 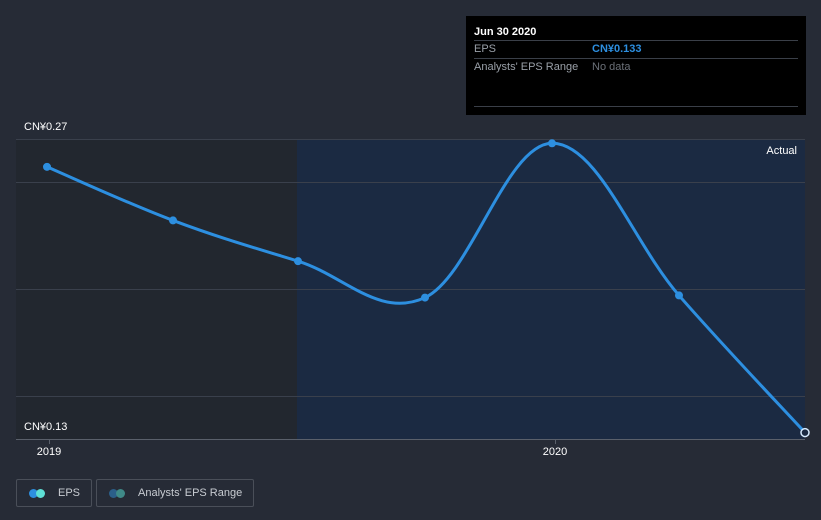 I want to click on y-axis-top-label: CN¥0.27, so click(x=46, y=127).